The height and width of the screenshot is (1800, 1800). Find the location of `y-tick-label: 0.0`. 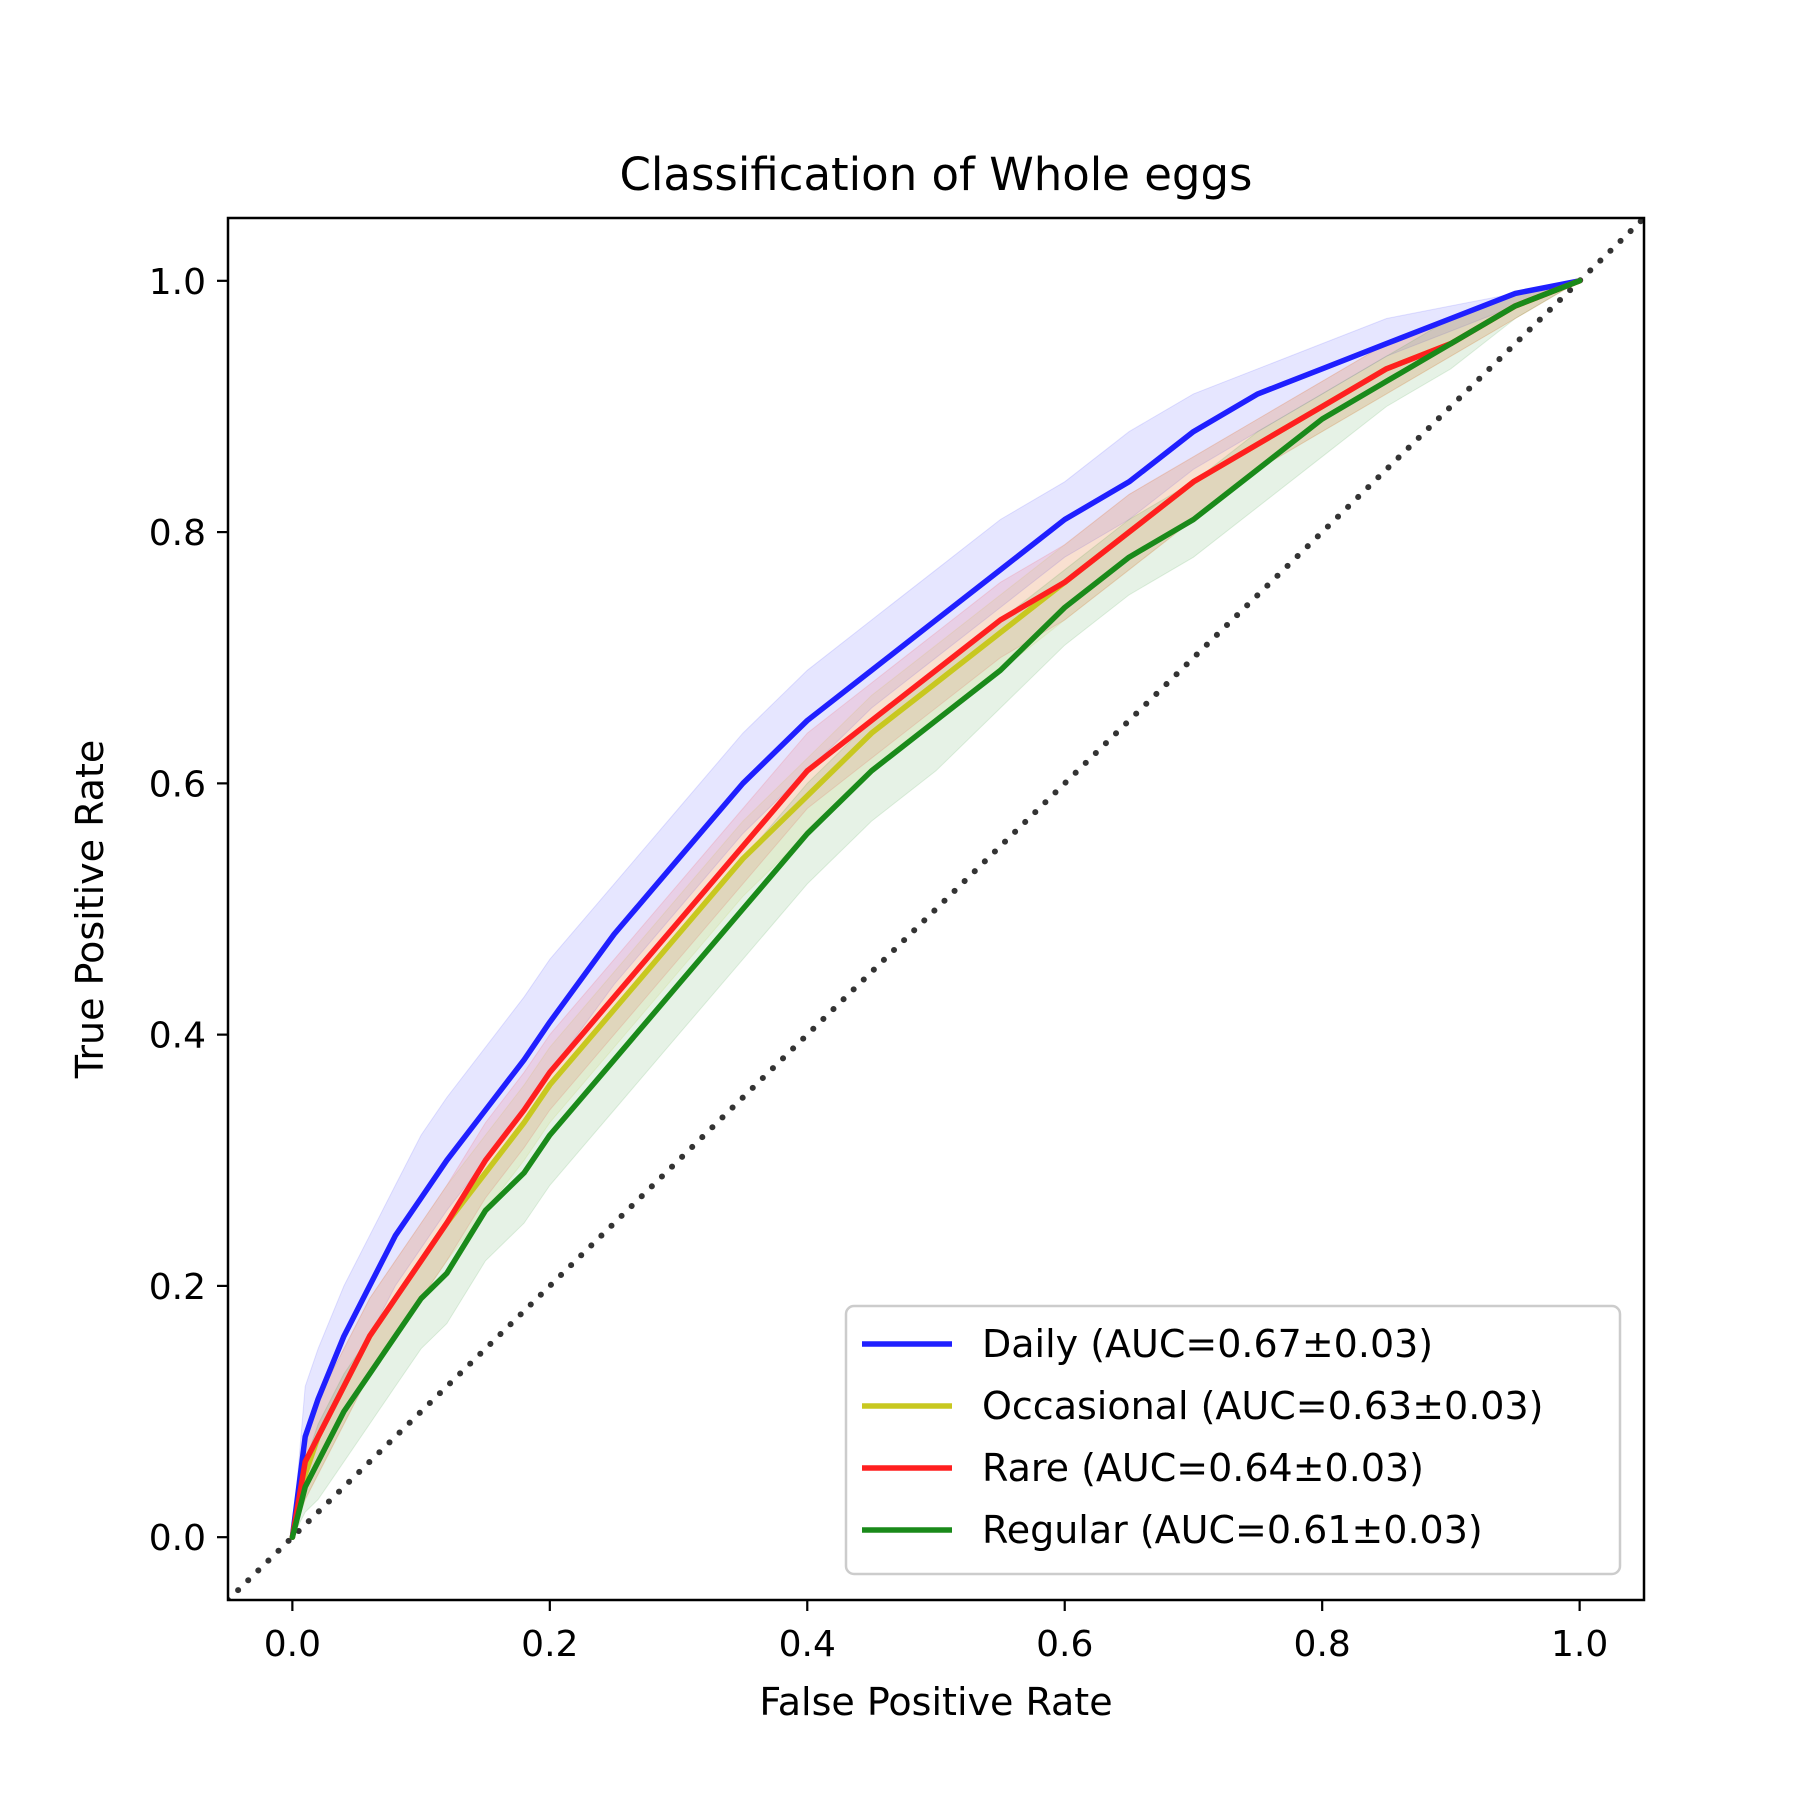

y-tick-label: 0.0 is located at coordinates (177, 1538).